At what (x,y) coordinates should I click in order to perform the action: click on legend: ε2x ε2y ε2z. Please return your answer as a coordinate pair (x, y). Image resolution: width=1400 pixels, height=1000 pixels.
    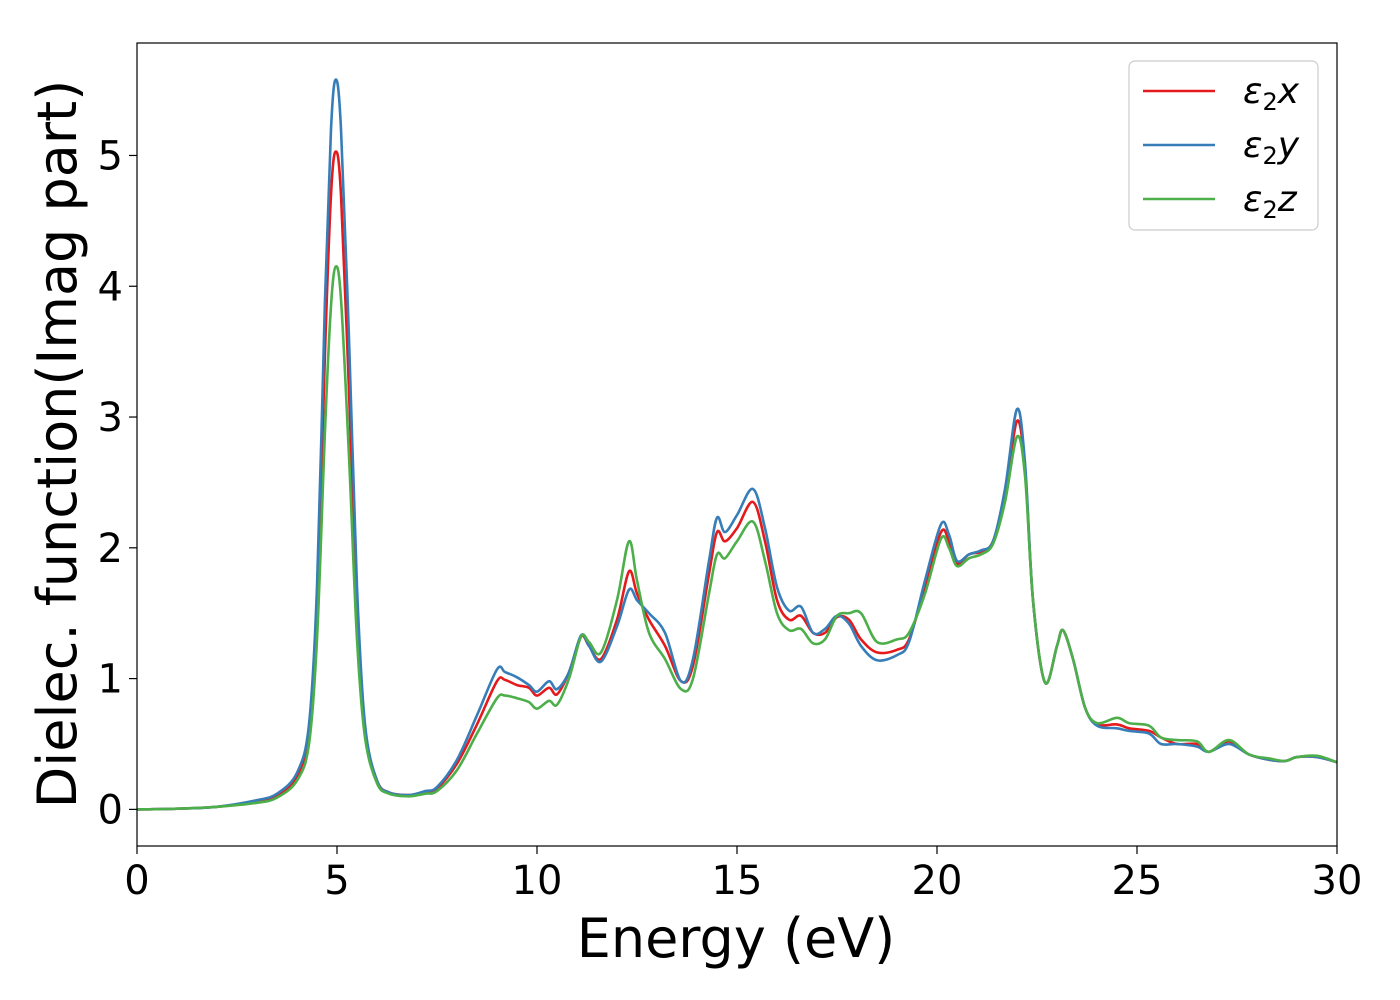
    Looking at the image, I should click on (1223, 145).